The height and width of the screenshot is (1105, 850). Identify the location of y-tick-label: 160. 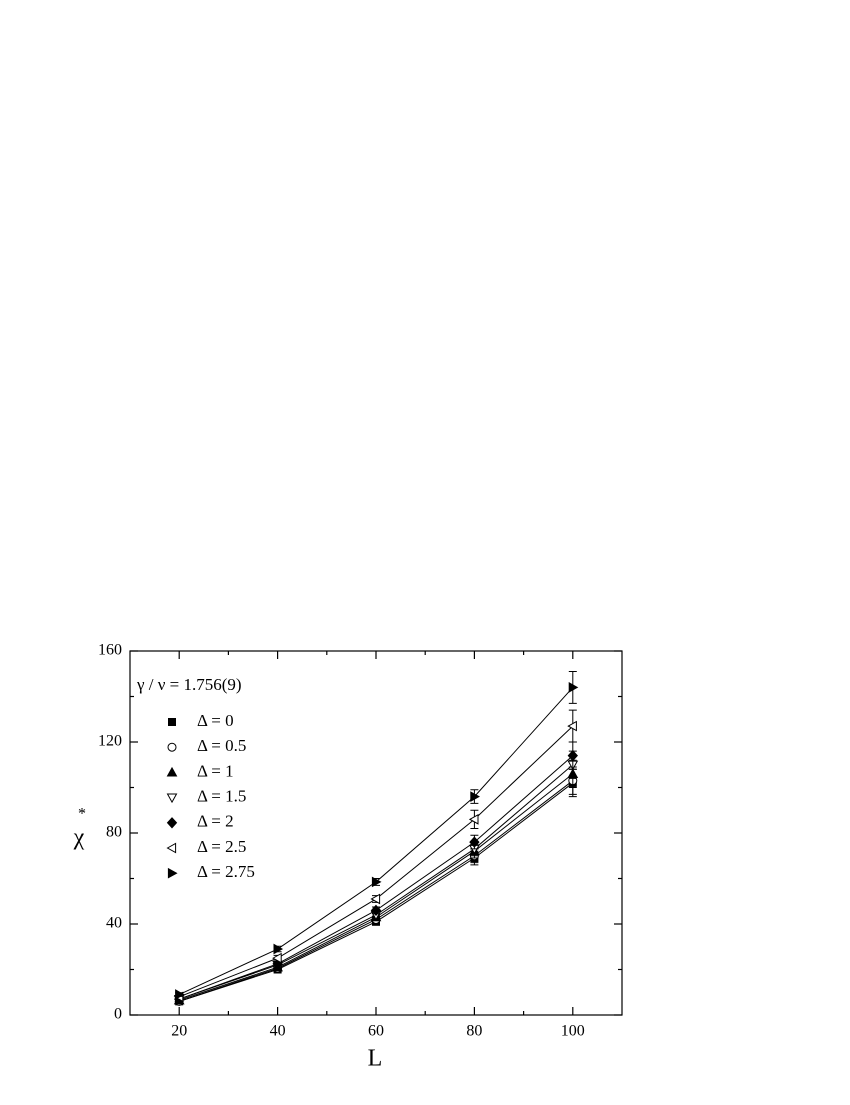
(110, 650).